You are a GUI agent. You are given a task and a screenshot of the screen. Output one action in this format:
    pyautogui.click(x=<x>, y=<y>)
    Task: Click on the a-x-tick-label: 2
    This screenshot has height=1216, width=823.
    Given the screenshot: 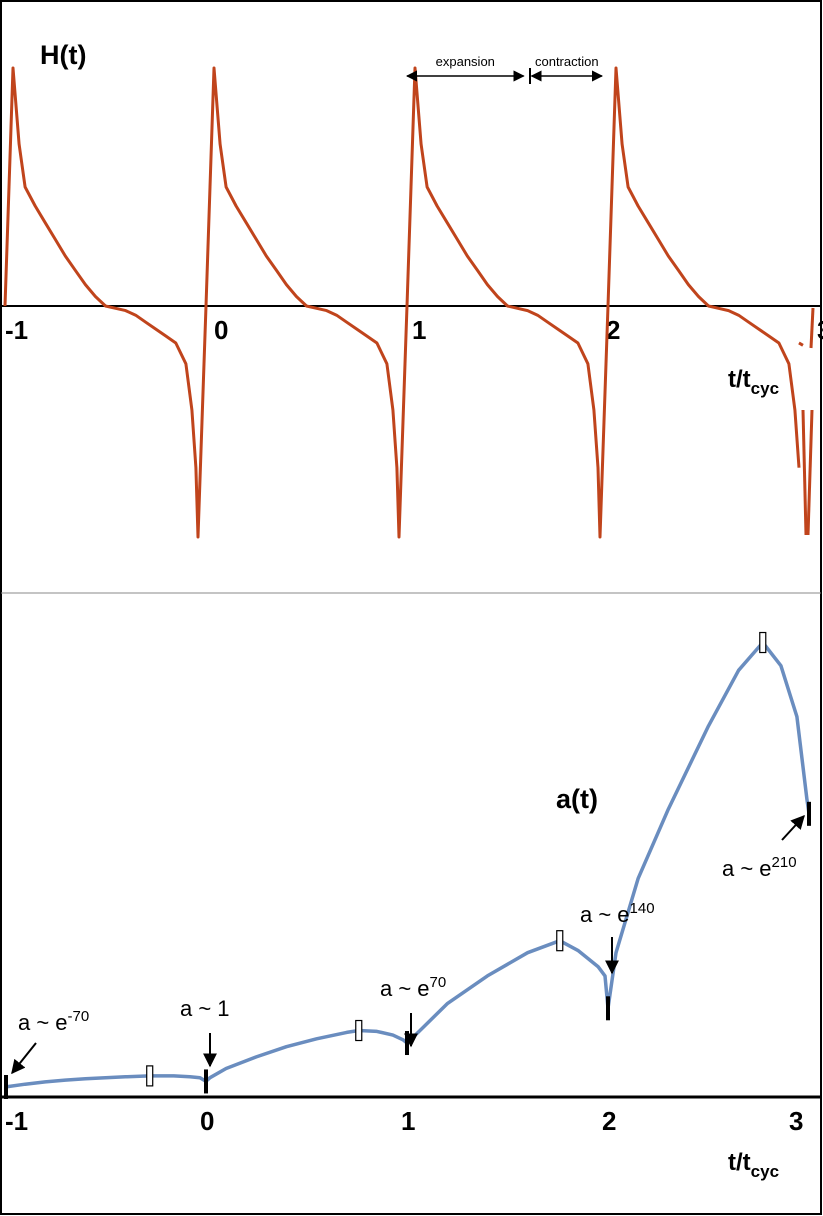 What is the action you would take?
    pyautogui.click(x=609, y=1121)
    